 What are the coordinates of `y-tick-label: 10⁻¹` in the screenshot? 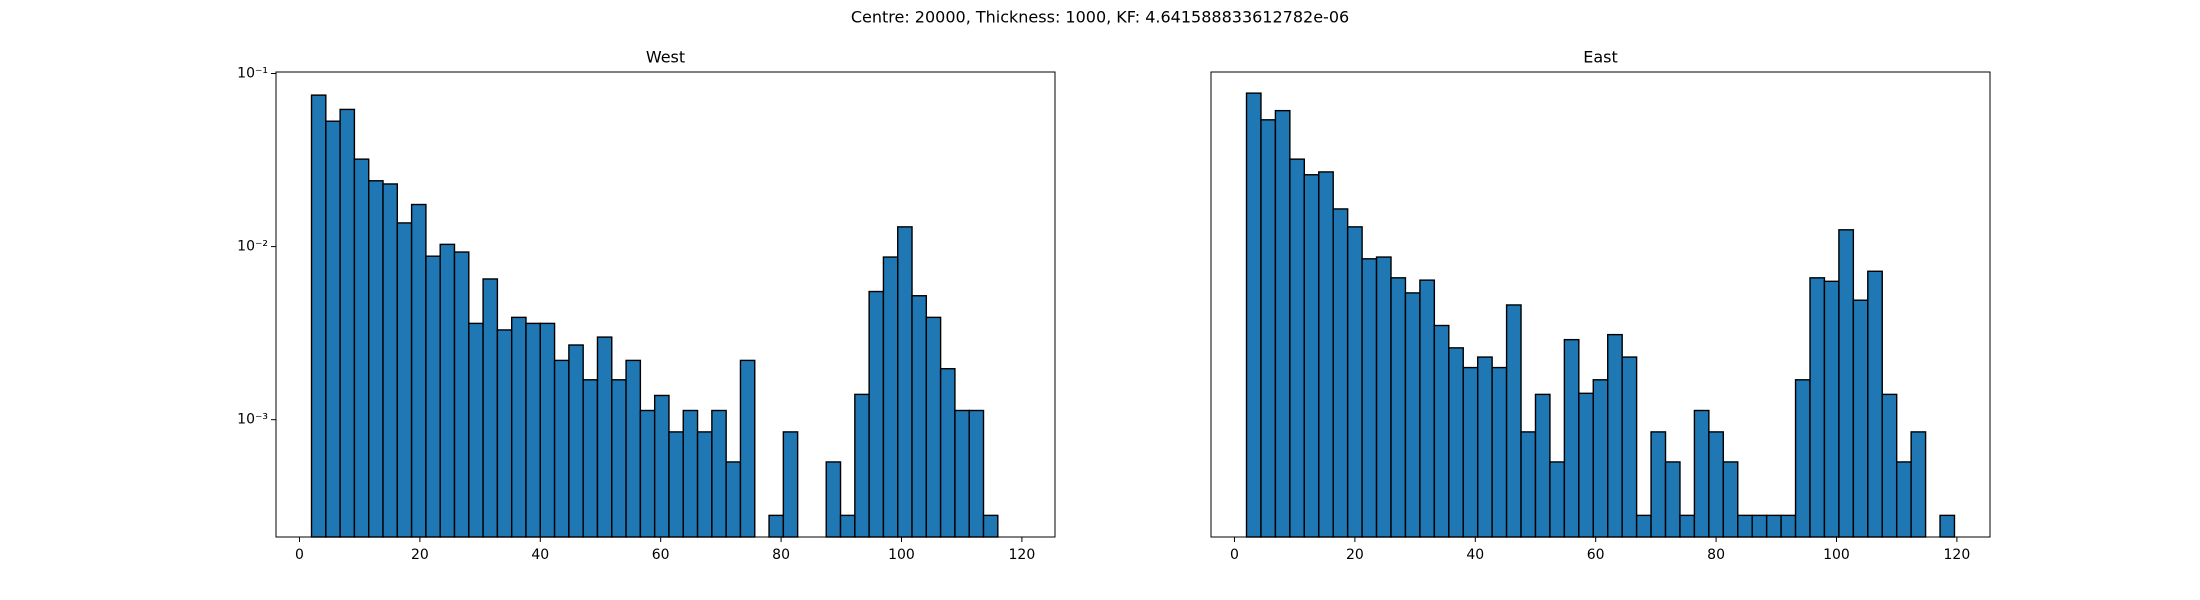 It's located at (252, 73).